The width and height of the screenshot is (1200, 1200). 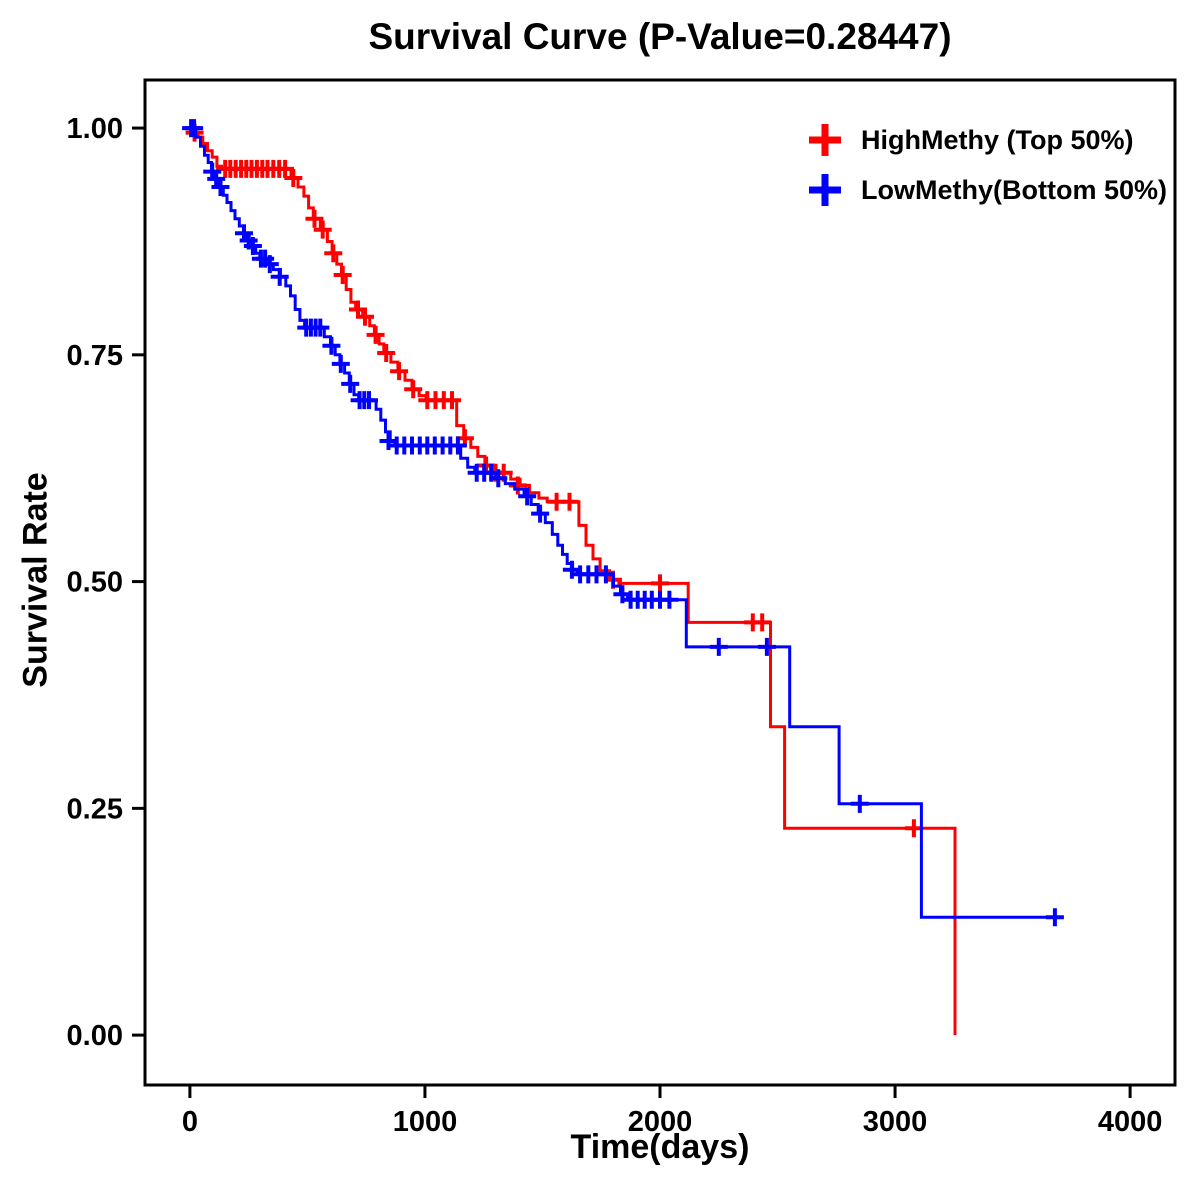 I want to click on x-tick-label: 2000, so click(x=660, y=1122).